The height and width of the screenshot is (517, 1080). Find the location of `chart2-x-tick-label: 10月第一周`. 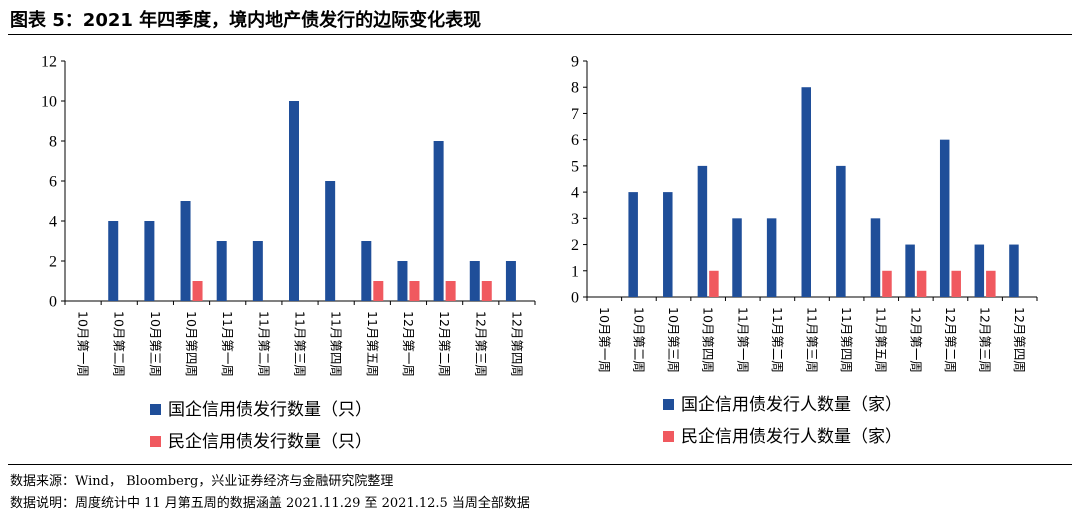

chart2-x-tick-label: 10月第一周 is located at coordinates (604, 340).